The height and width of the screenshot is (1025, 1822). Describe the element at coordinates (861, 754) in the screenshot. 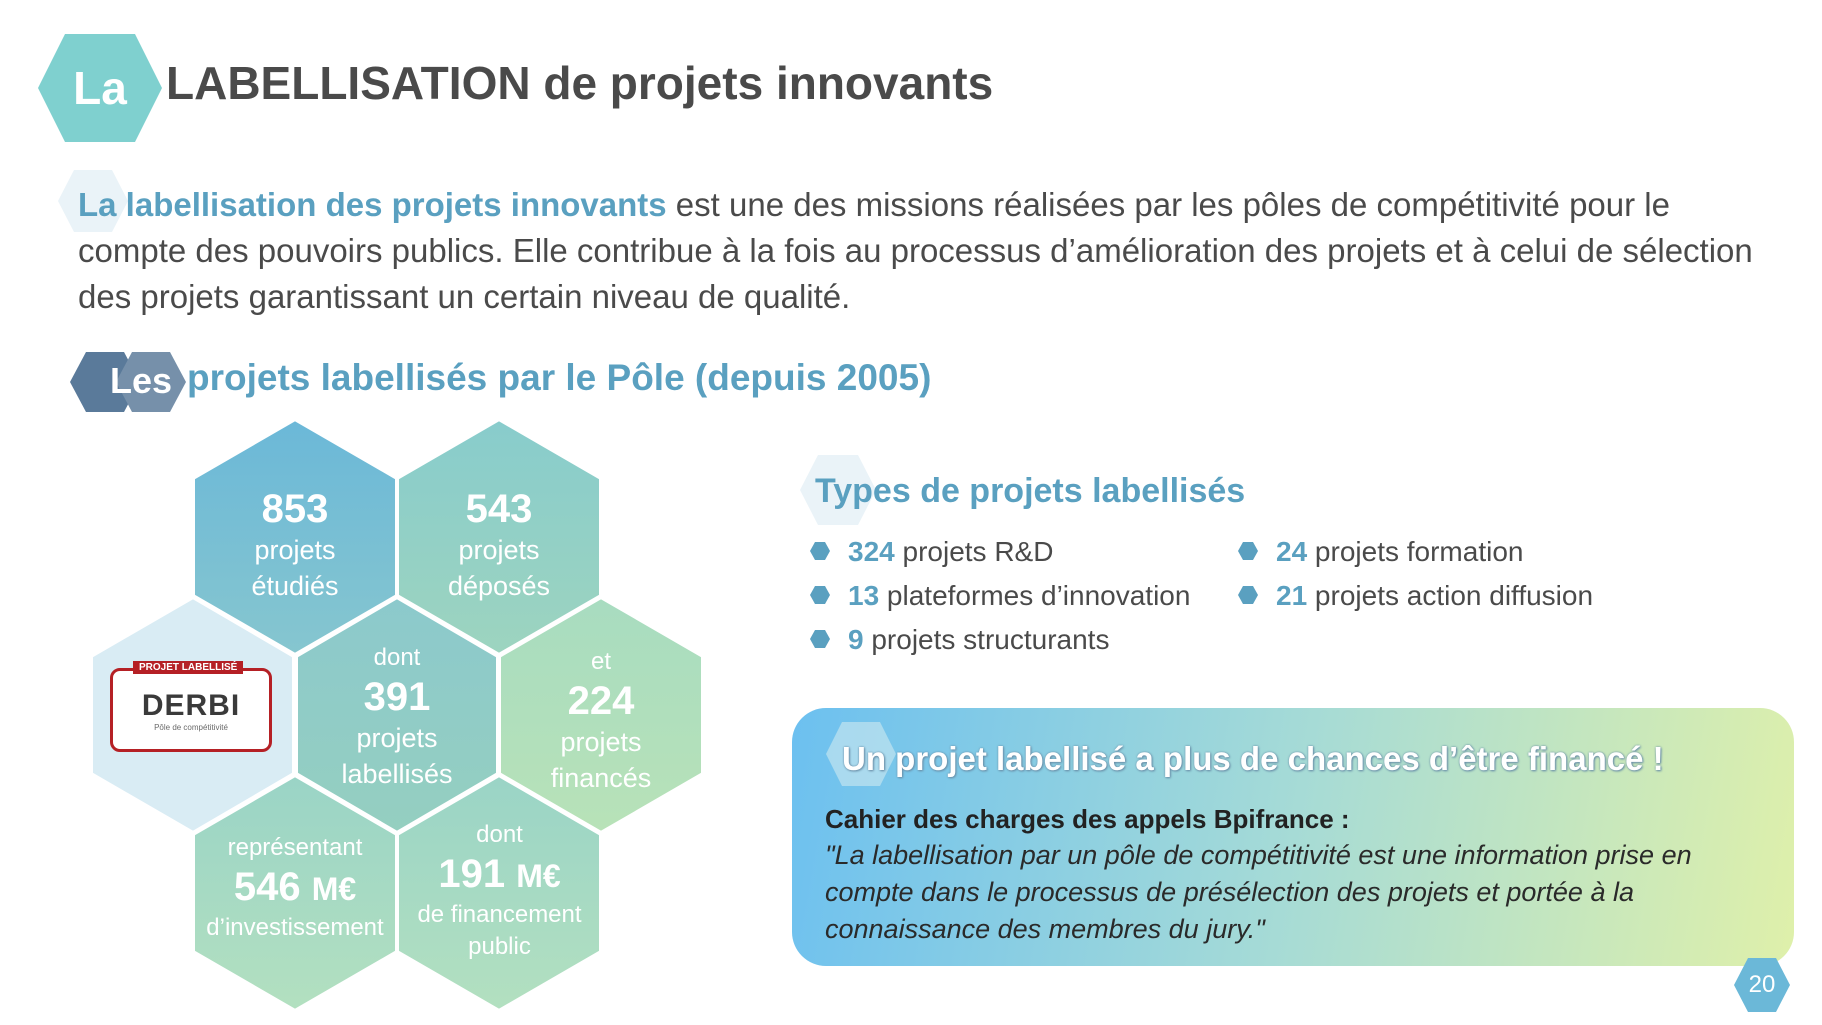

I see `callout-hexagon-icon` at that location.